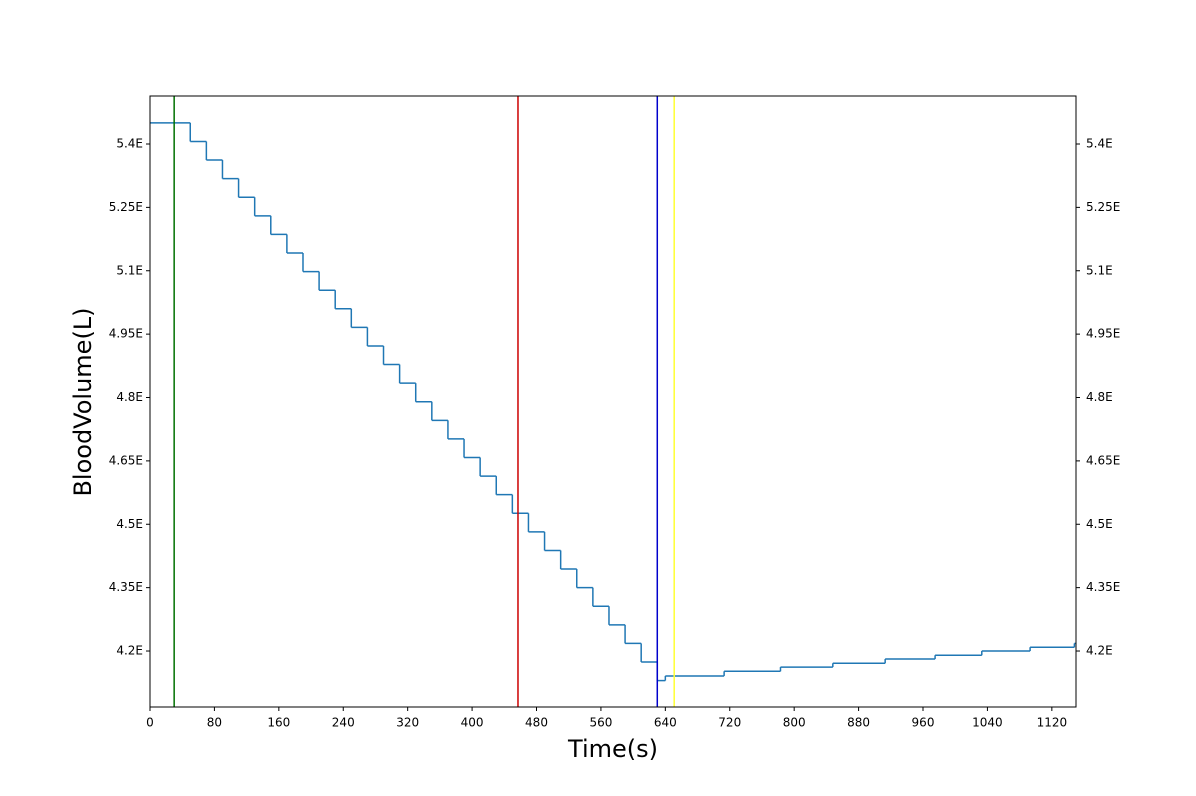  Describe the element at coordinates (83, 401) in the screenshot. I see `y-axis-label: BloodVolume(L)` at that location.